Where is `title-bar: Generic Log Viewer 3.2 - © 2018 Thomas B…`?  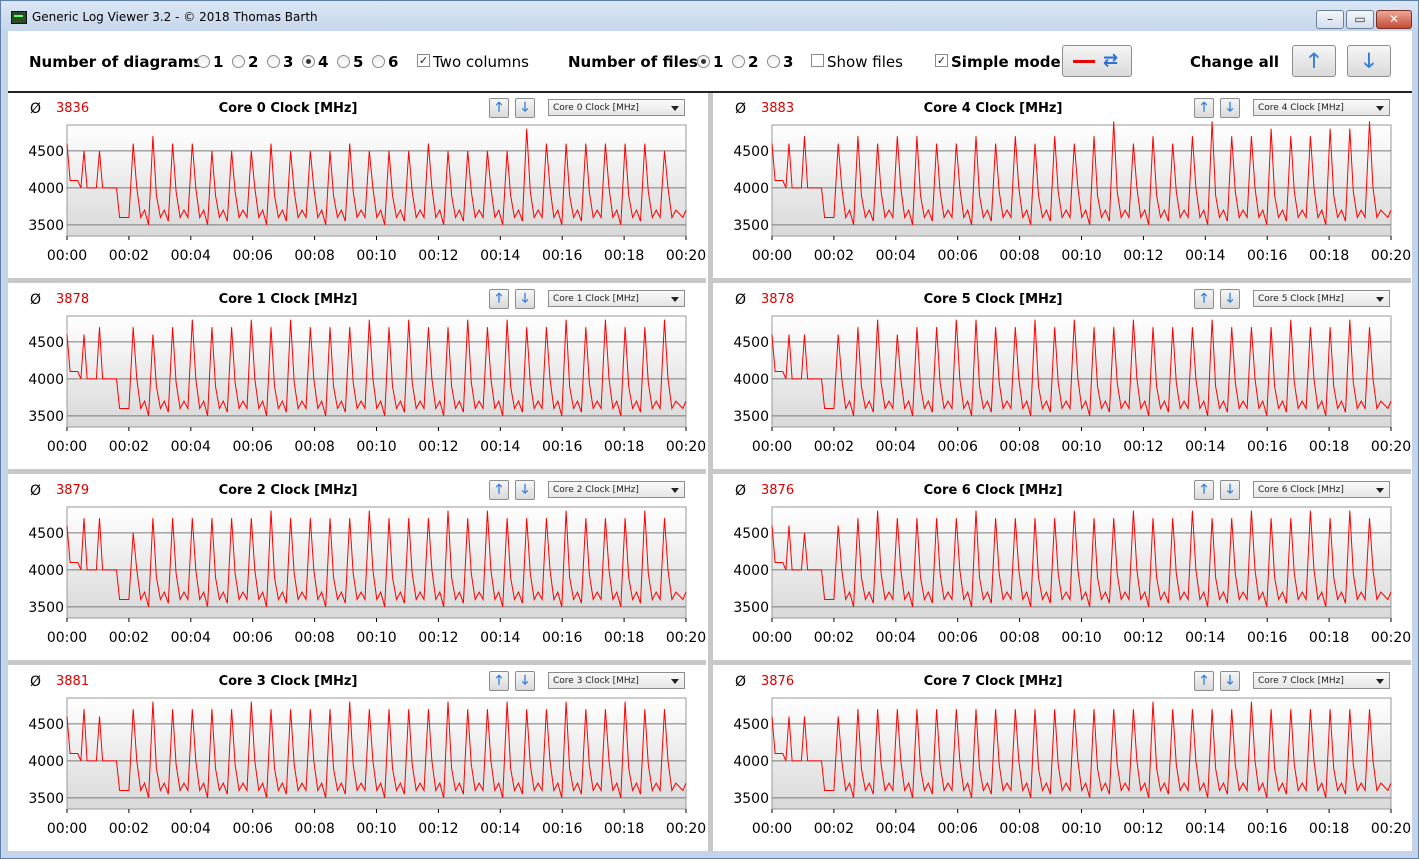
title-bar: Generic Log Viewer 3.2 - © 2018 Thomas B… is located at coordinates (709, 16).